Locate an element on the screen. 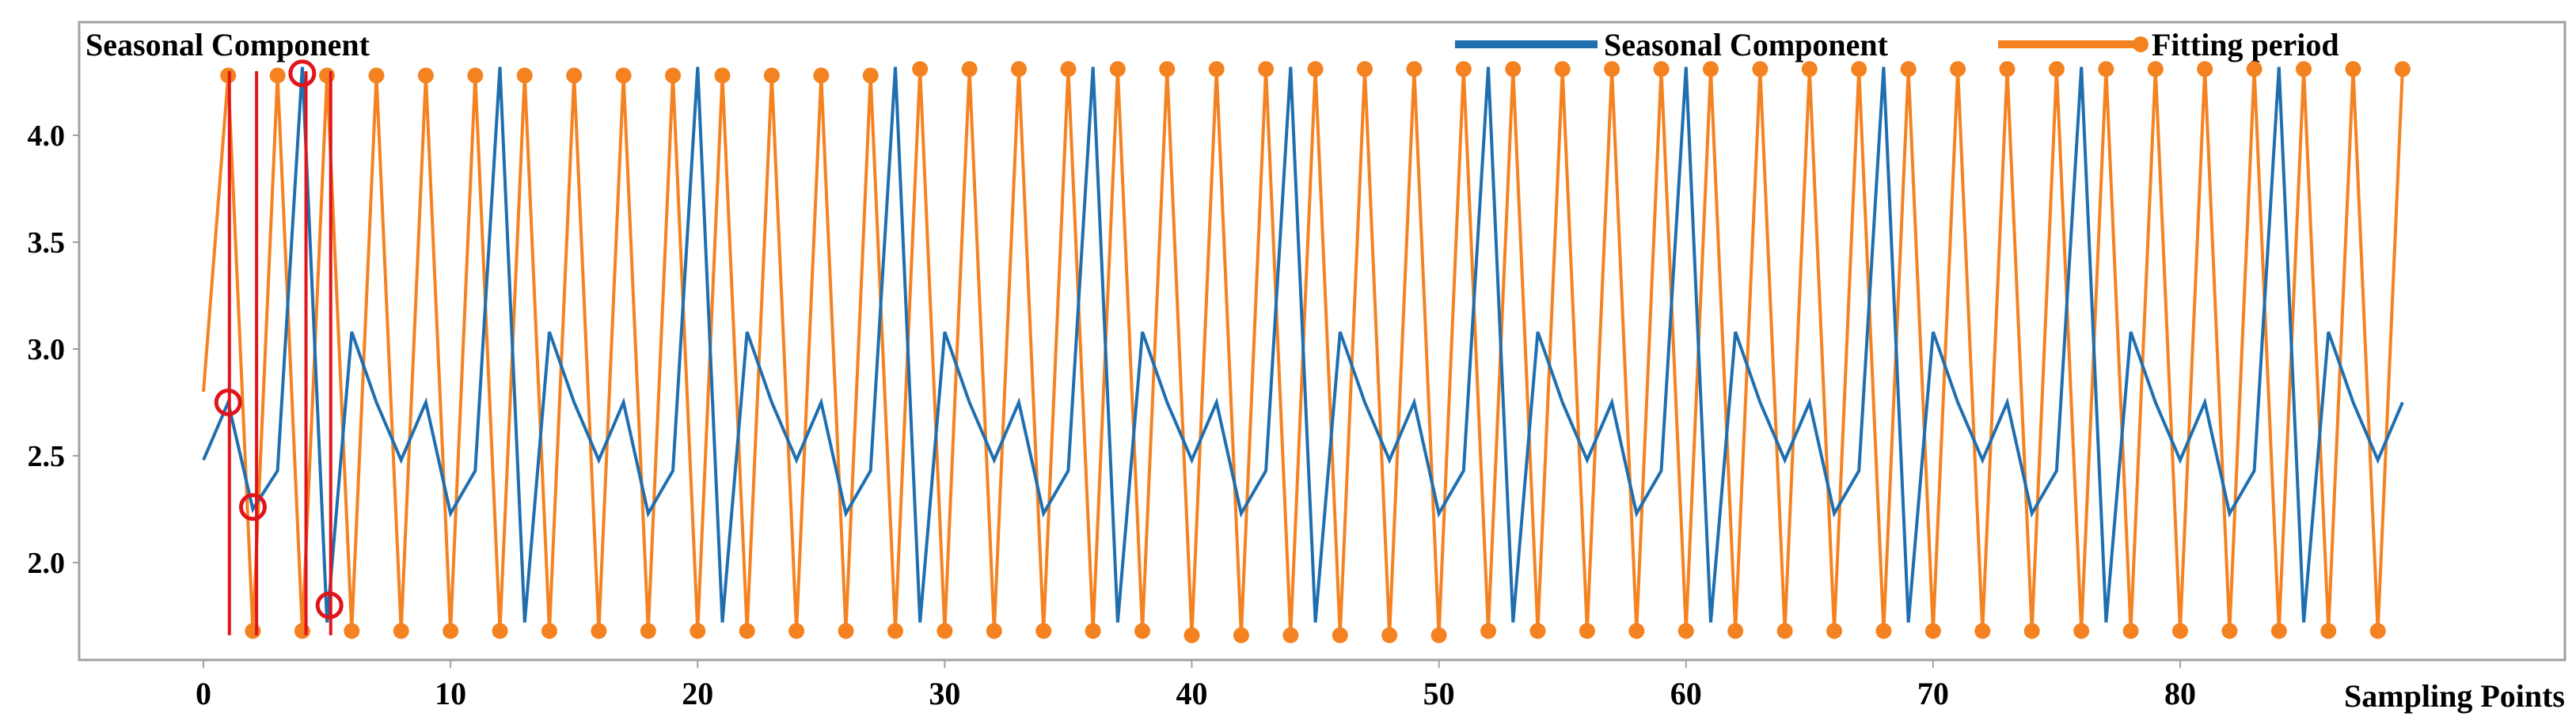 This screenshot has height=728, width=2576. annotation-layer is located at coordinates (279, 347).